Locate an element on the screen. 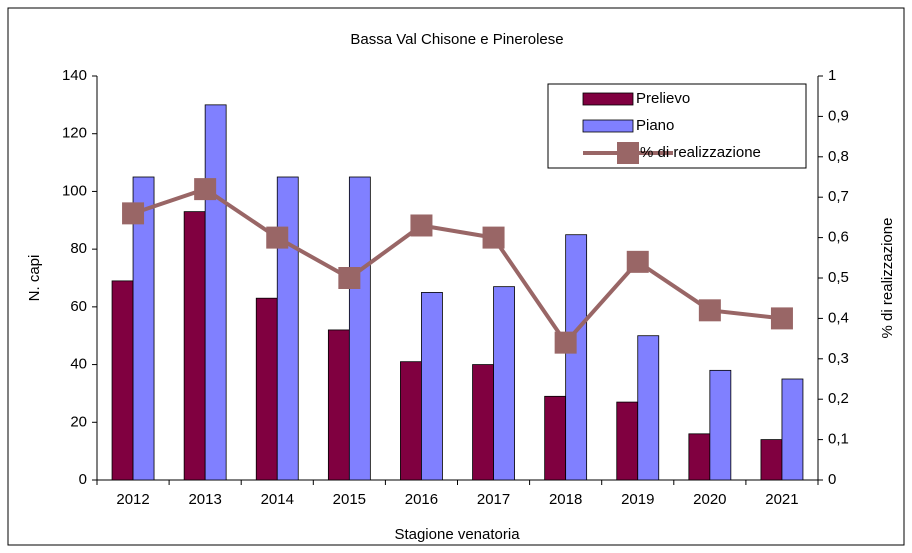  y-axis-label: N. capi is located at coordinates (34, 278).